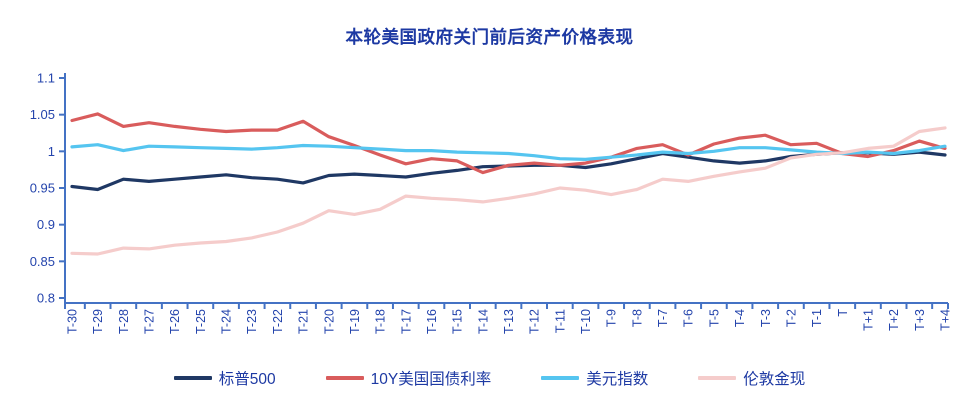  I want to click on x-tick-label: T-9, so click(612, 318).